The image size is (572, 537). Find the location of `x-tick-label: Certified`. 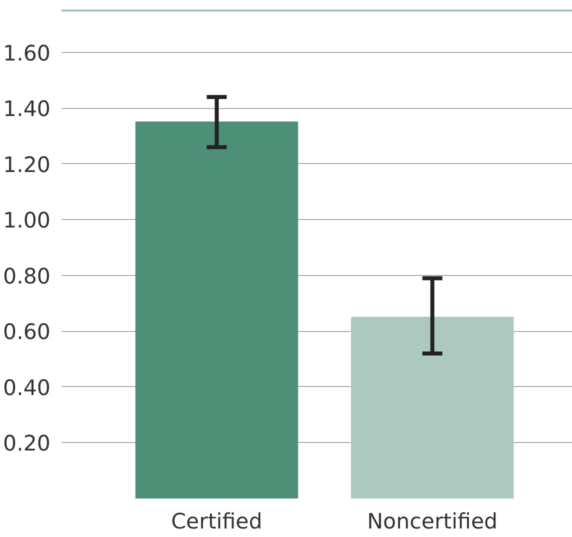

x-tick-label: Certified is located at coordinates (216, 522).